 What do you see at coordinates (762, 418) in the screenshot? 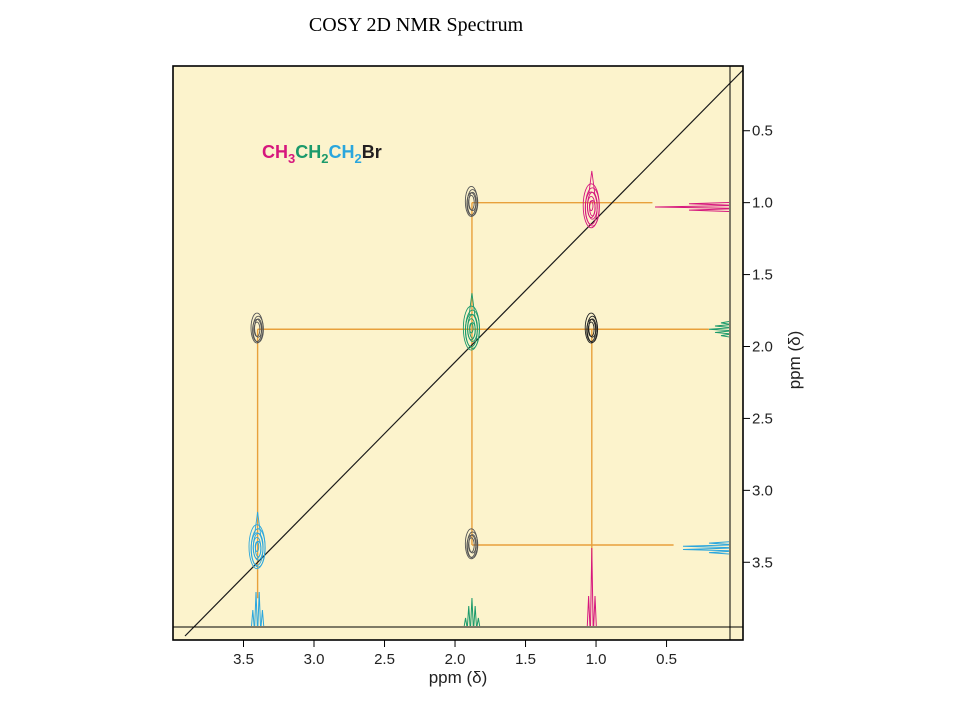
I see `y-tick-label: 2.5` at bounding box center [762, 418].